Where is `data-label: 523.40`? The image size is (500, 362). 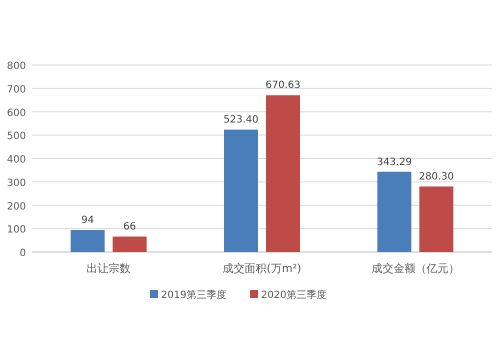
data-label: 523.40 is located at coordinates (241, 120).